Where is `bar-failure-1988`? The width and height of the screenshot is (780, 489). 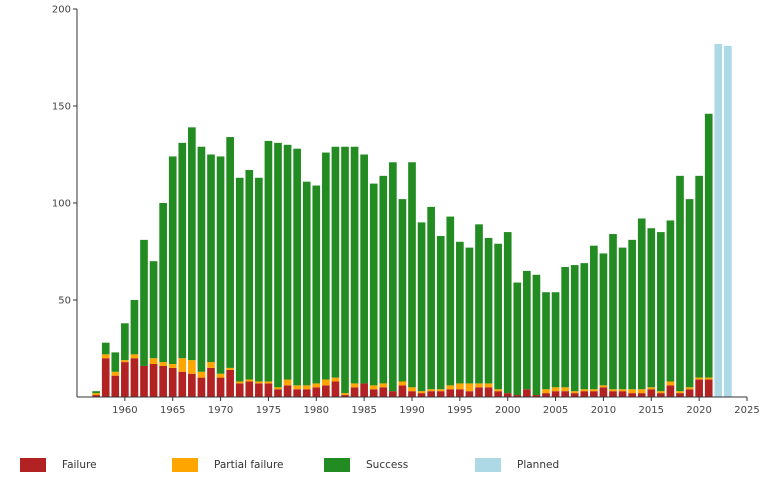 bar-failure-1988 is located at coordinates (393, 394).